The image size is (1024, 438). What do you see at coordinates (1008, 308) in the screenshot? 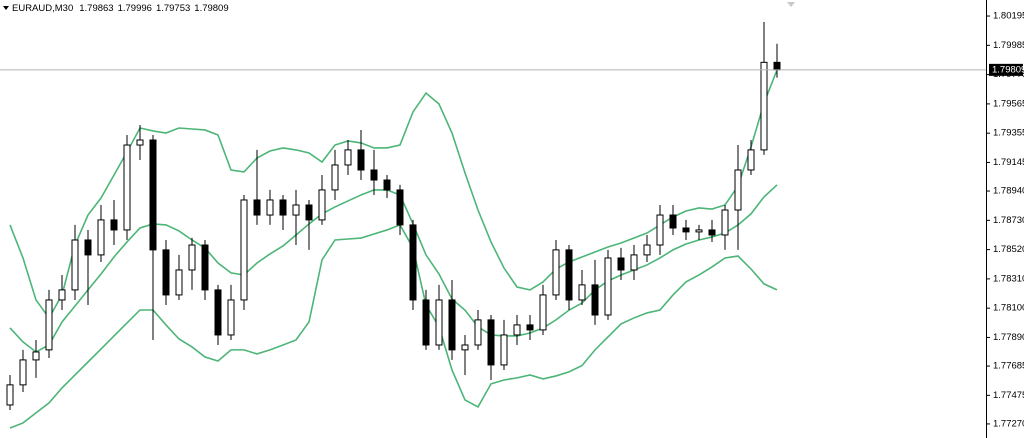
I see `y-tick-label: 1.78100` at bounding box center [1008, 308].